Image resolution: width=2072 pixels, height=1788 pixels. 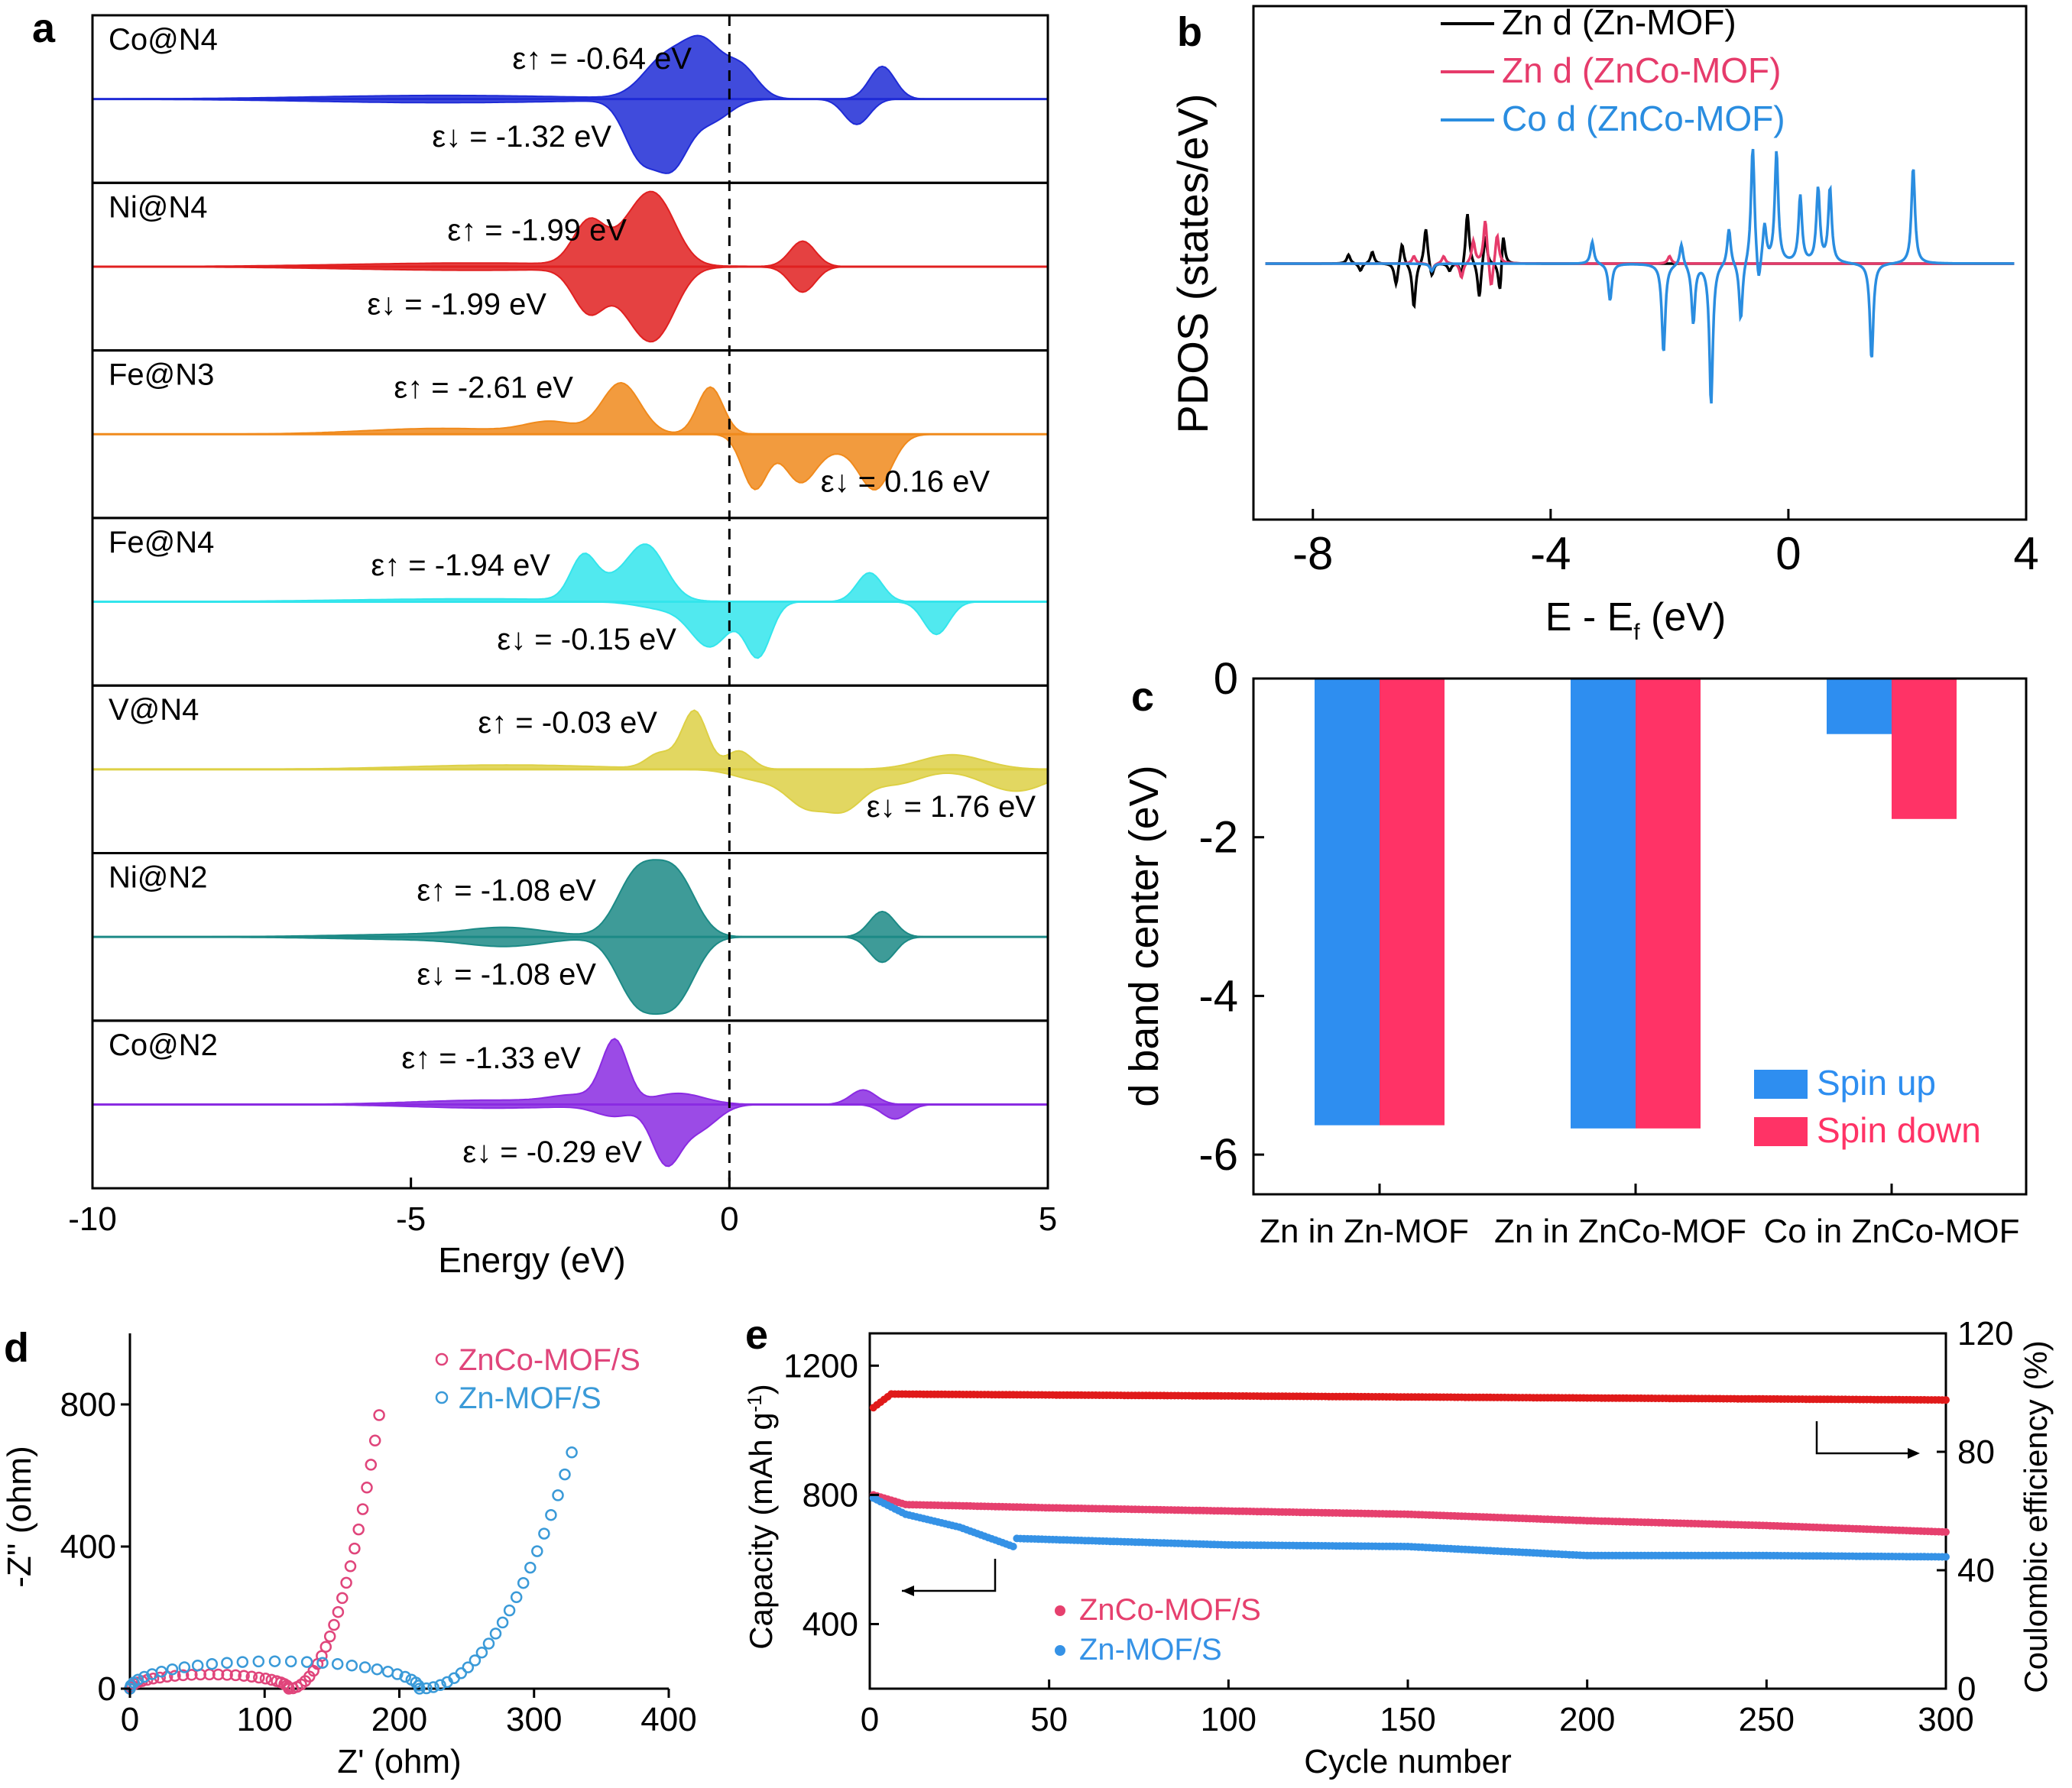 What do you see at coordinates (88, 1405) in the screenshot?
I see `y-tick-label: 800` at bounding box center [88, 1405].